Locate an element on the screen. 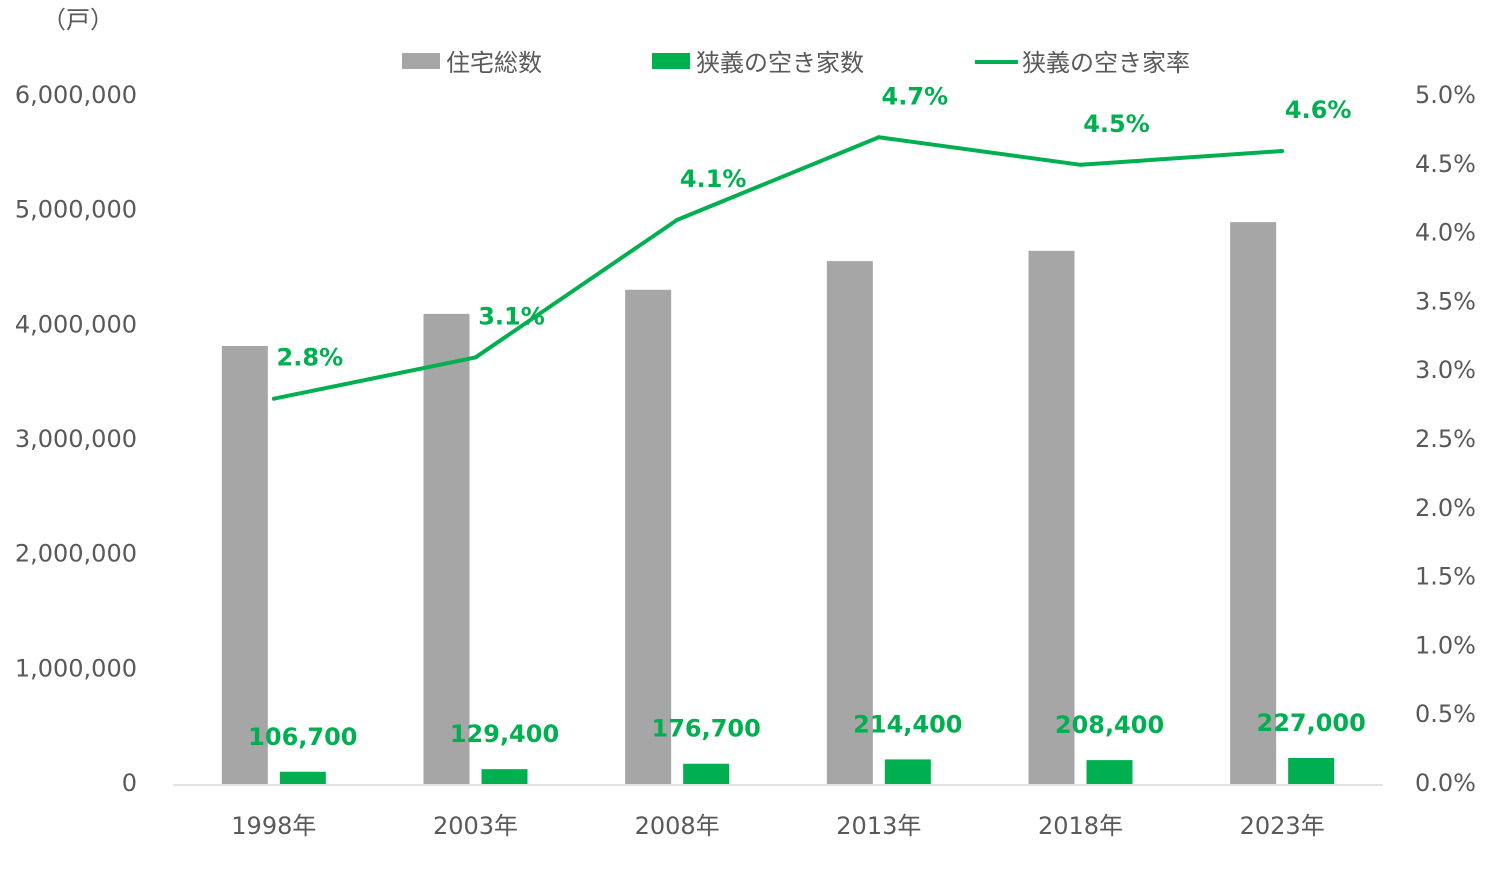  vacant-count-data-label: 227,000 is located at coordinates (1311, 723).